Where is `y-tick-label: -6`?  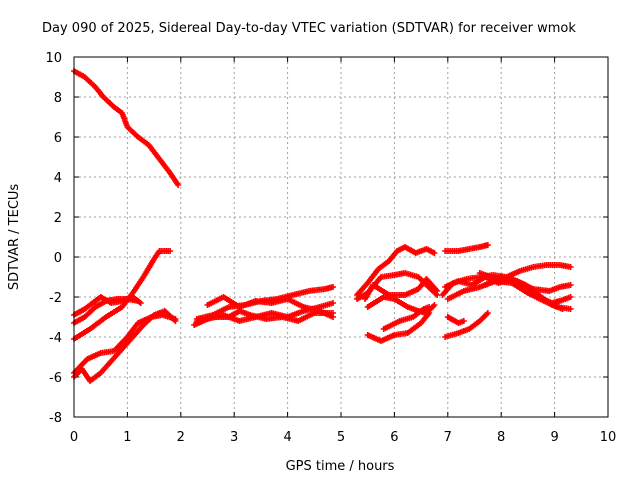
y-tick-label: -6 is located at coordinates (55, 378).